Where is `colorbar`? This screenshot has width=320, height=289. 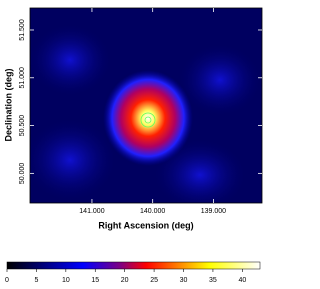
colorbar is located at coordinates (133, 265).